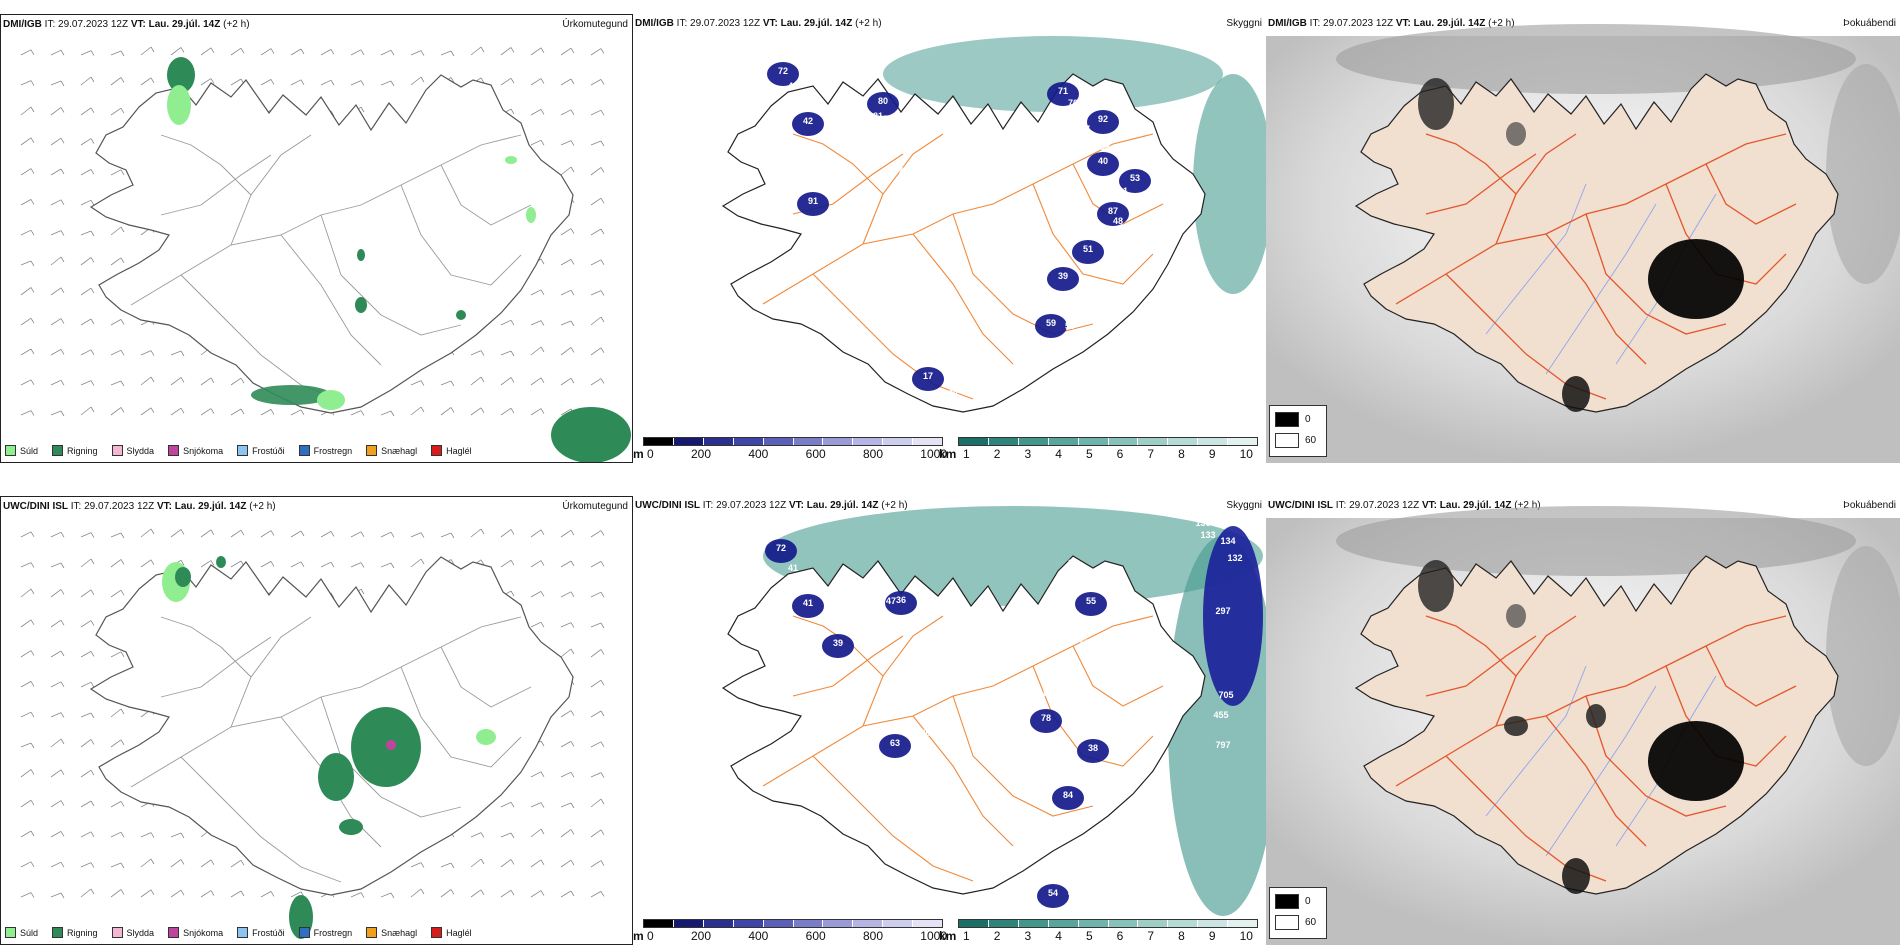 The height and width of the screenshot is (950, 1900). What do you see at coordinates (1103, 239) in the screenshot?
I see `cloud-base-label: 45` at bounding box center [1103, 239].